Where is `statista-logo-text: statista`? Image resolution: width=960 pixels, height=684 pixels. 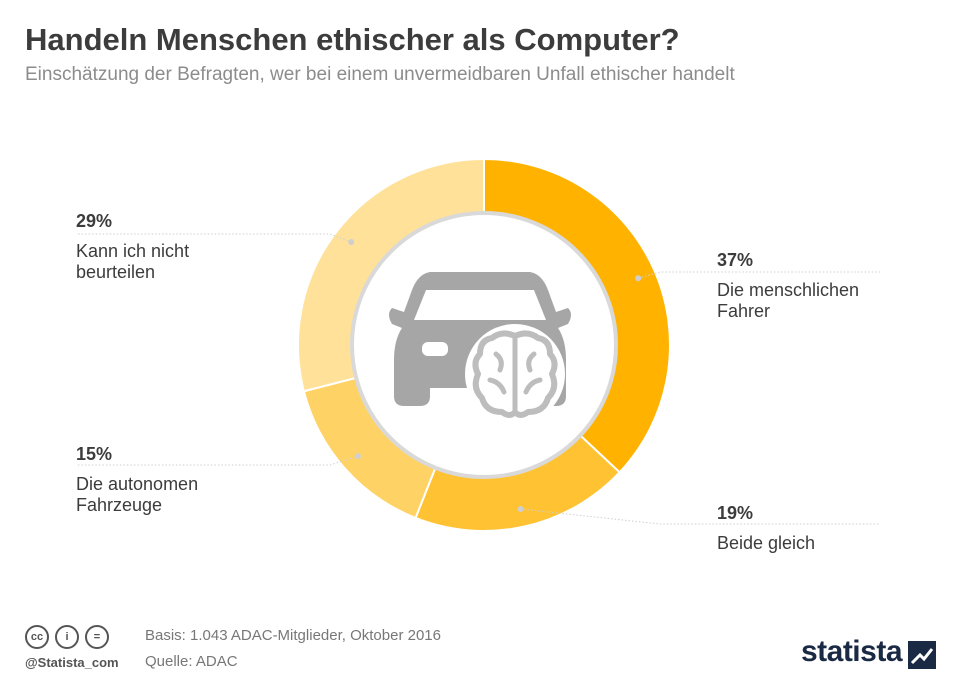 statista-logo-text: statista is located at coordinates (851, 651).